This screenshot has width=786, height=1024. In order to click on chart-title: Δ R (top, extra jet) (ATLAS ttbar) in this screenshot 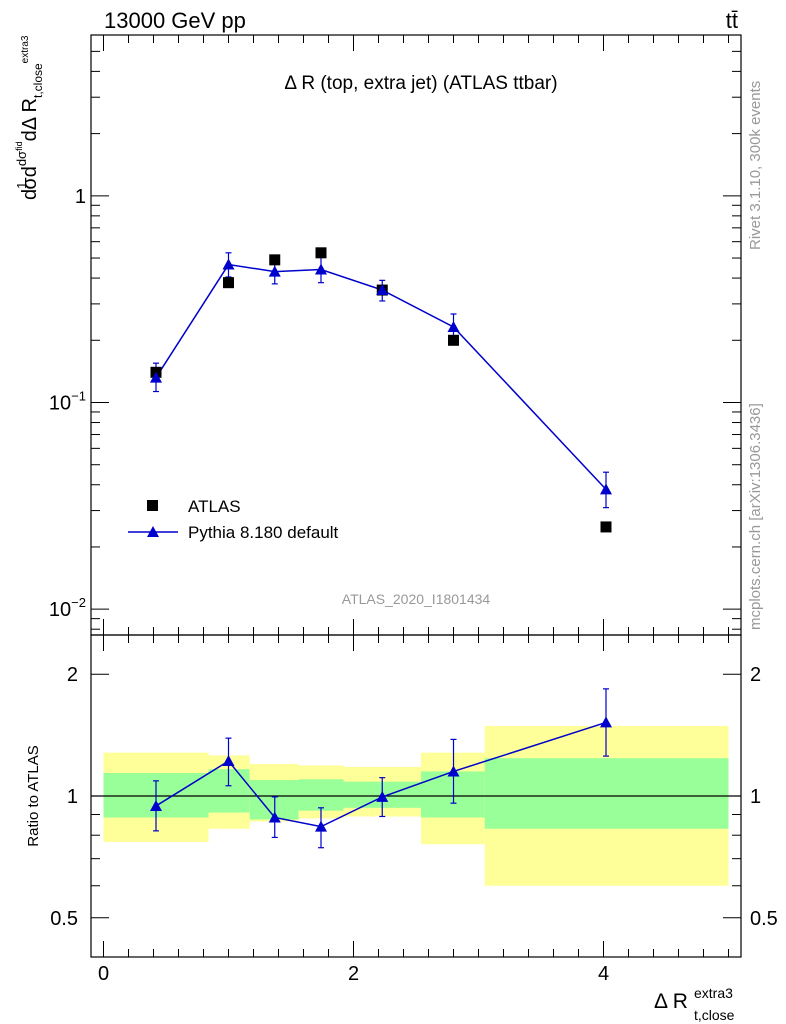, I will do `click(420, 83)`.